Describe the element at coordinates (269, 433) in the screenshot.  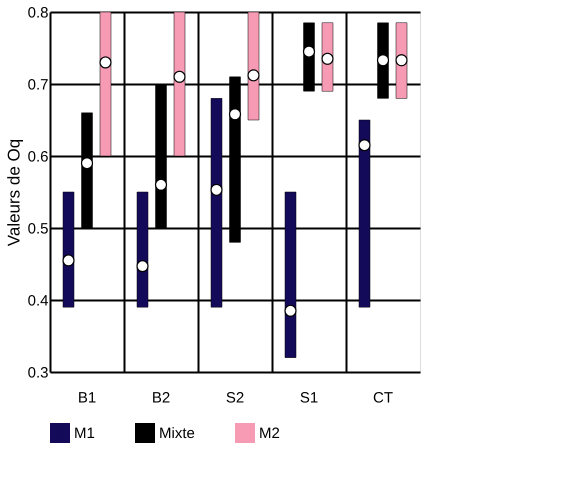
I see `legend-label: M2` at that location.